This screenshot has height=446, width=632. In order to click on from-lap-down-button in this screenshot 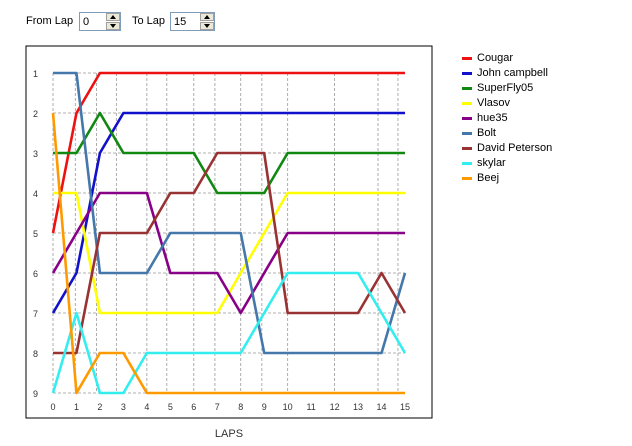, I will do `click(113, 26)`.